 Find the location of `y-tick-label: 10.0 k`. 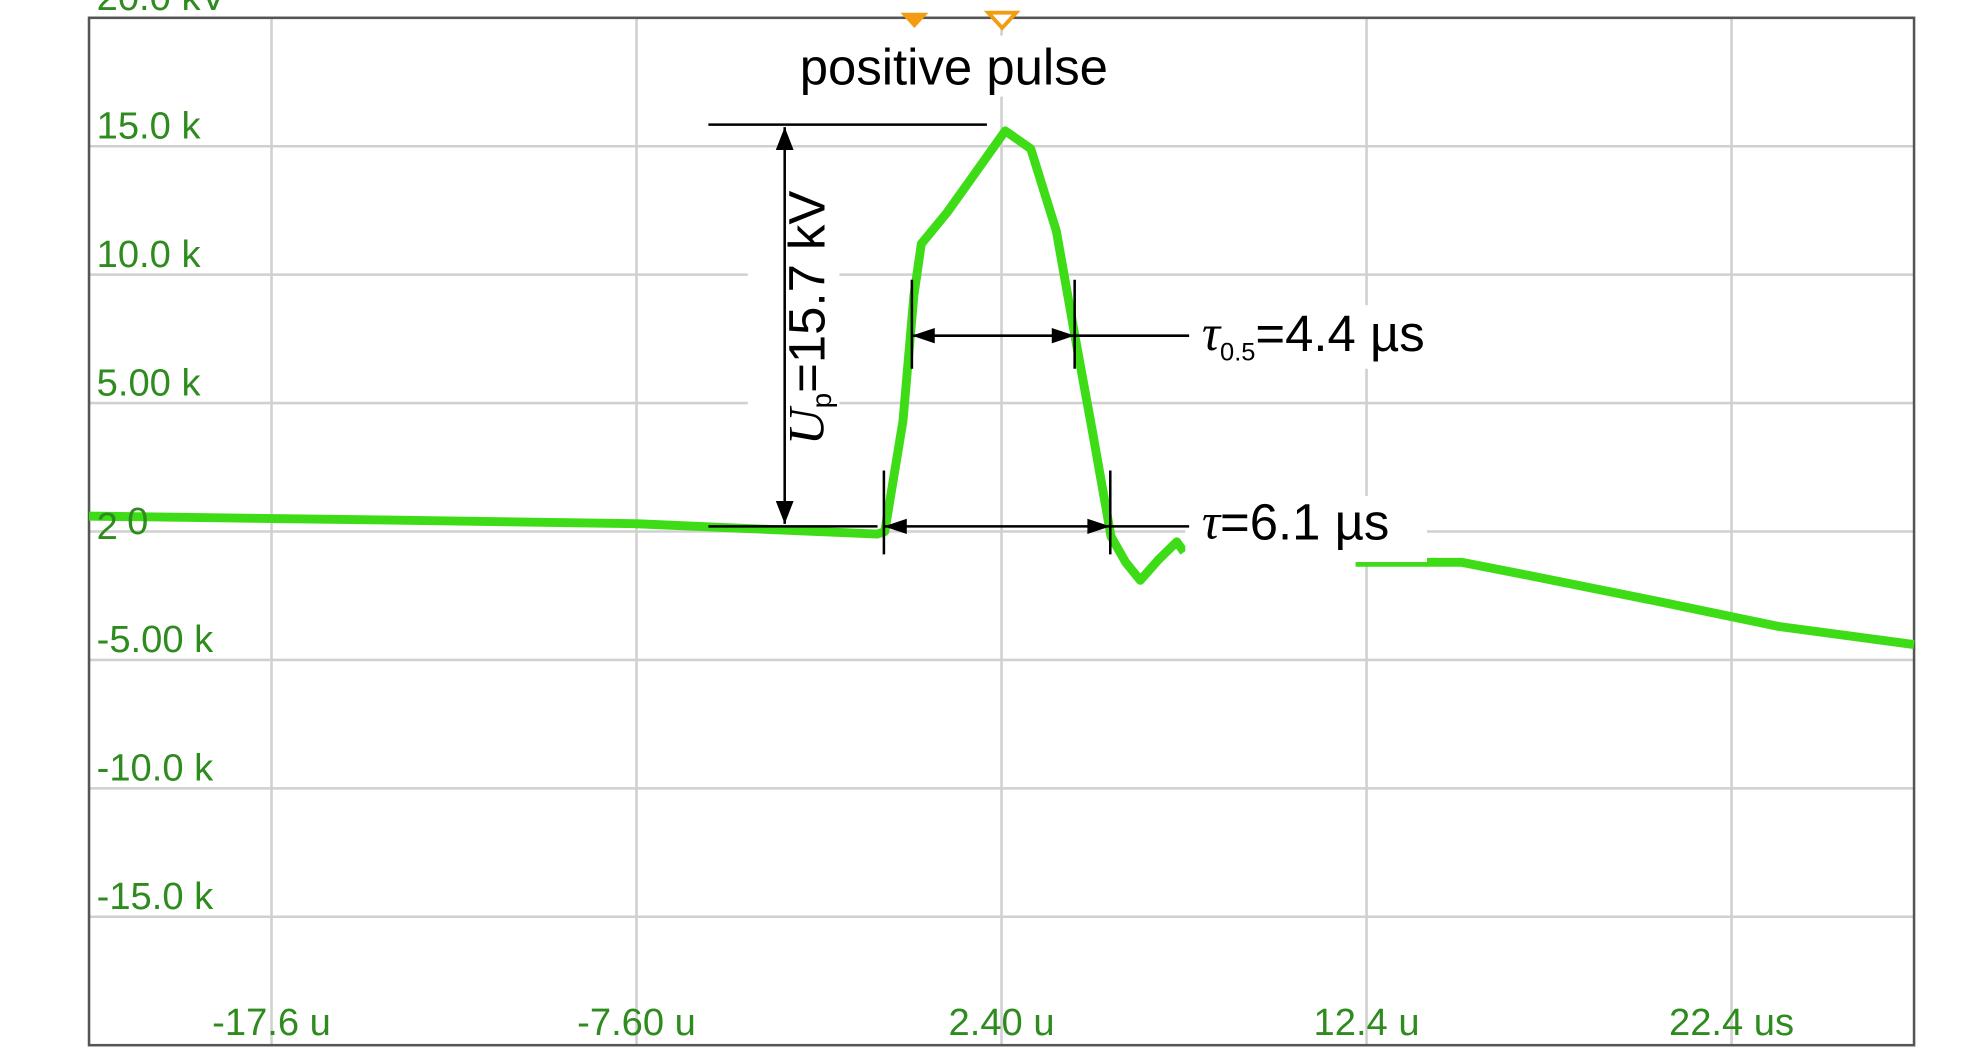

y-tick-label: 10.0 k is located at coordinates (149, 254).